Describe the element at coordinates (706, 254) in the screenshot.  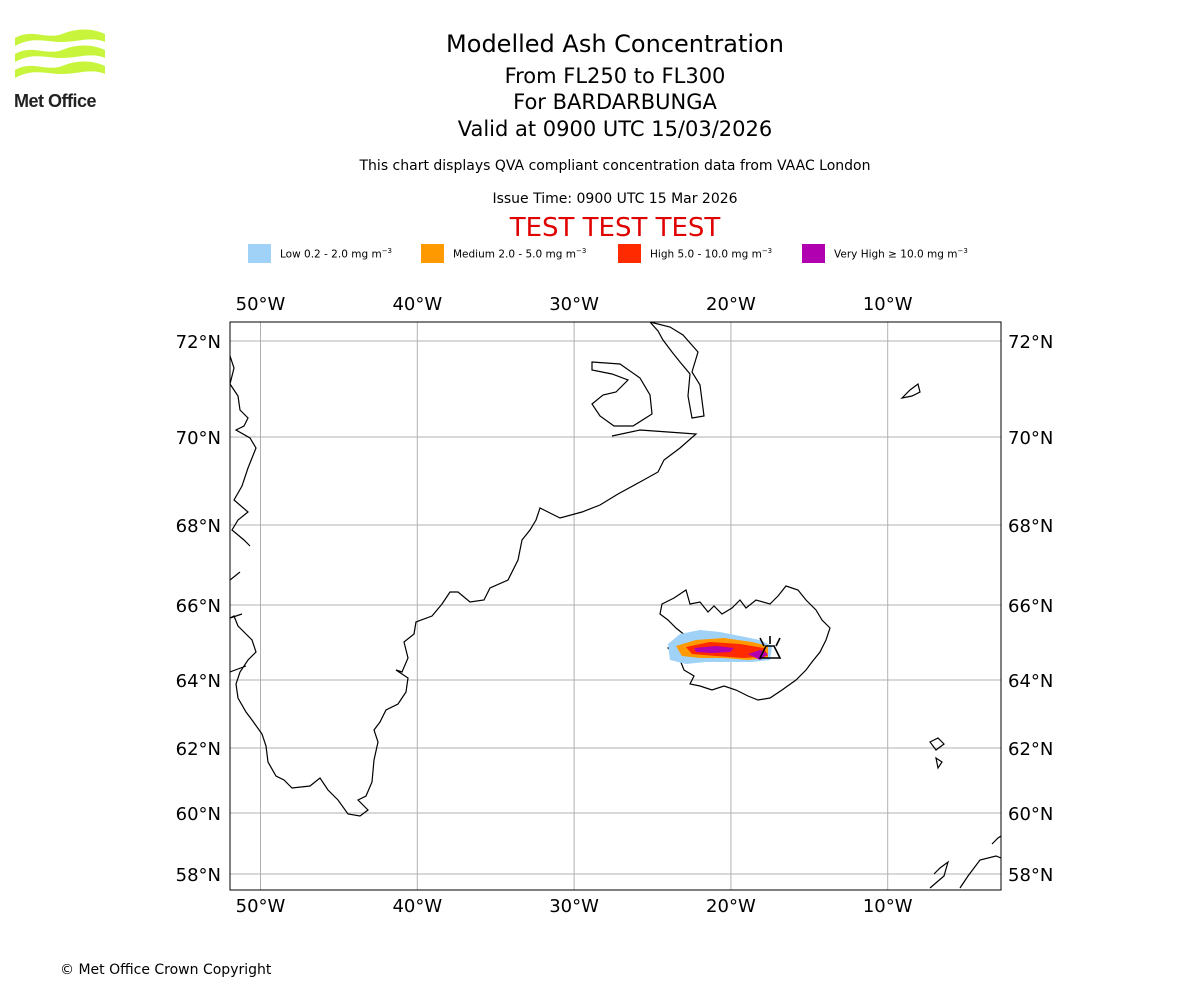
I see `legend-label-high: High 5.0 - 10.0 mg m` at that location.